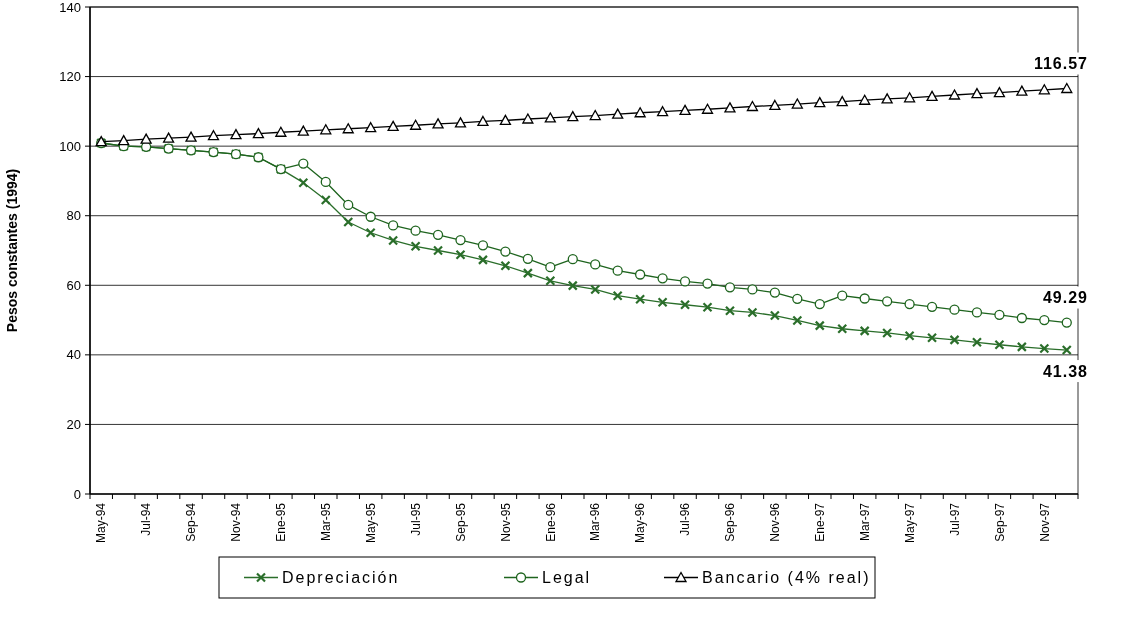 Image resolution: width=1135 pixels, height=641 pixels. What do you see at coordinates (73, 285) in the screenshot?
I see `y-tick-label: 60` at bounding box center [73, 285].